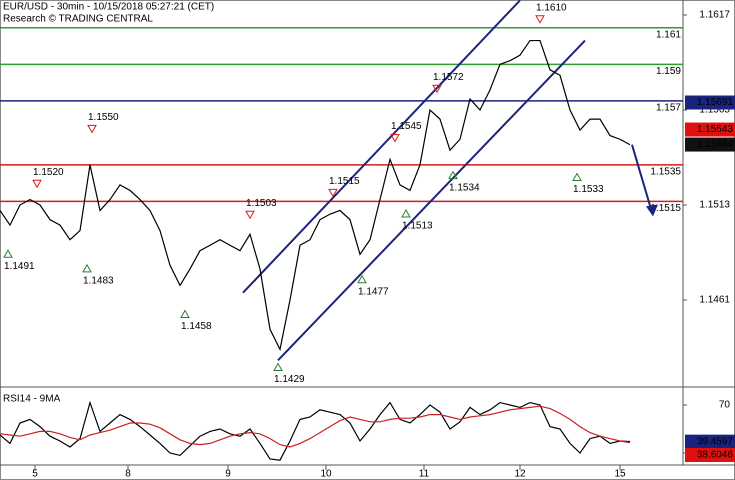  I want to click on price-box-label: 1.15691, so click(715, 102).